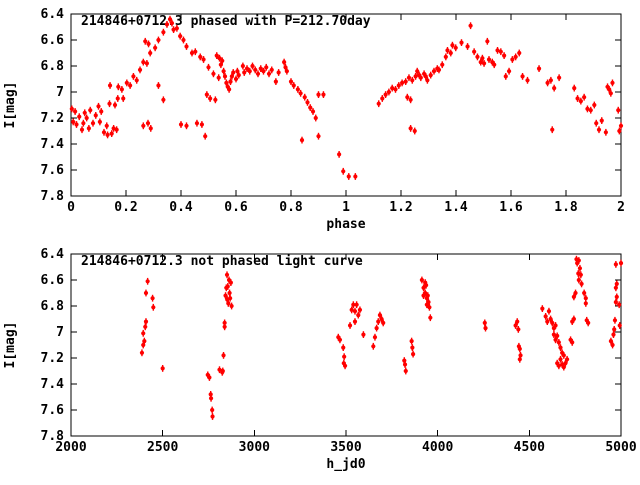  What do you see at coordinates (254, 447) in the screenshot?
I see `x-tick-label: 3000` at bounding box center [254, 447].